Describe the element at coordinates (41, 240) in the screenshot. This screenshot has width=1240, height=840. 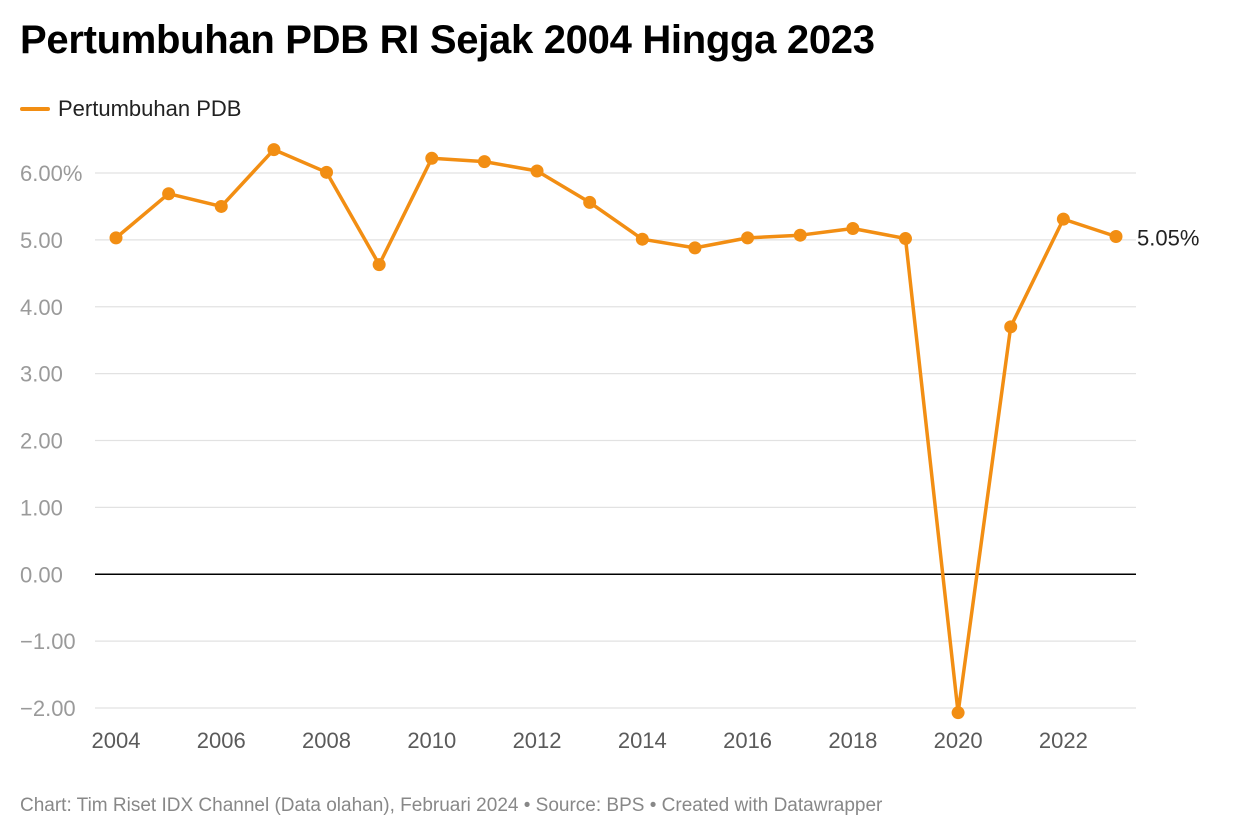
I see `y-tick-label: 5.00` at that location.